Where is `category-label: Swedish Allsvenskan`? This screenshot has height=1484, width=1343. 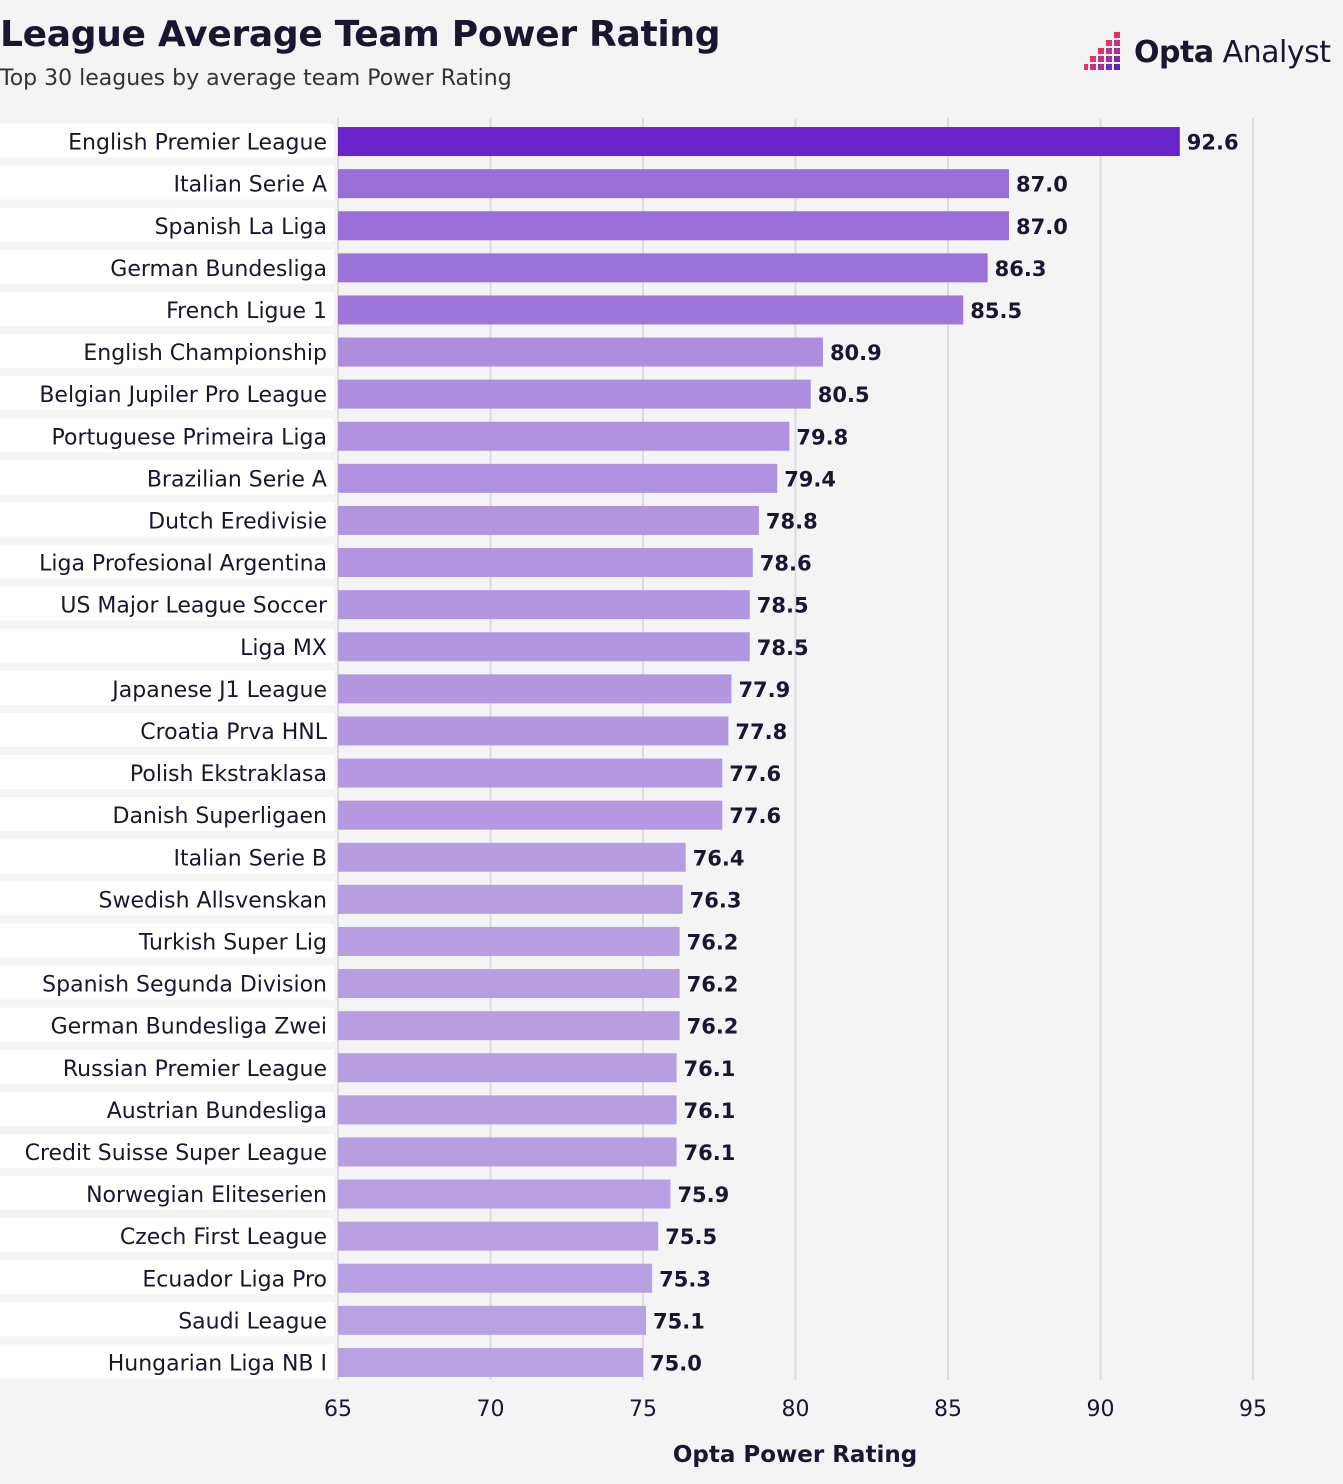 category-label: Swedish Allsvenskan is located at coordinates (213, 900).